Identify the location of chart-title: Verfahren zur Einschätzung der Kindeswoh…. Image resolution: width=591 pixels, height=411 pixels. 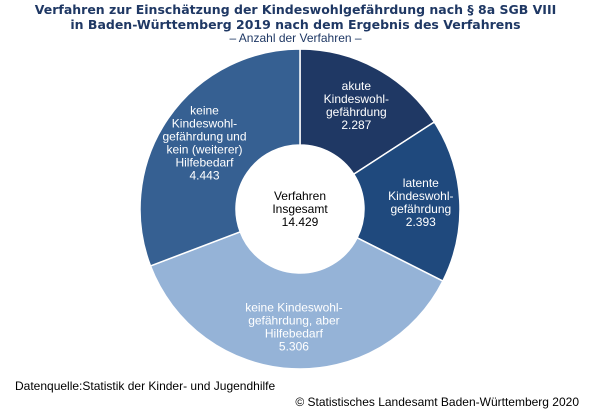
(295, 17).